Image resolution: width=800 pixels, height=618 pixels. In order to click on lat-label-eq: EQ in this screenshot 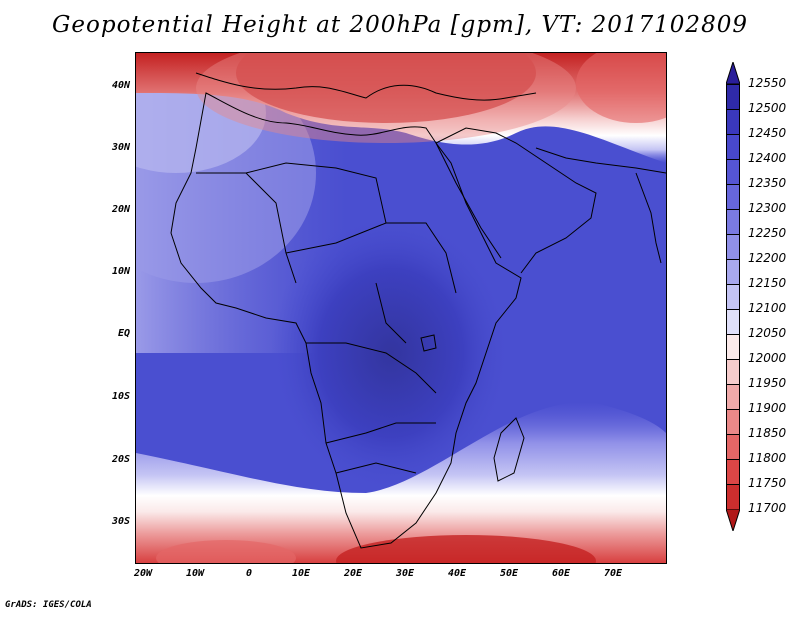, I will do `click(123, 333)`.